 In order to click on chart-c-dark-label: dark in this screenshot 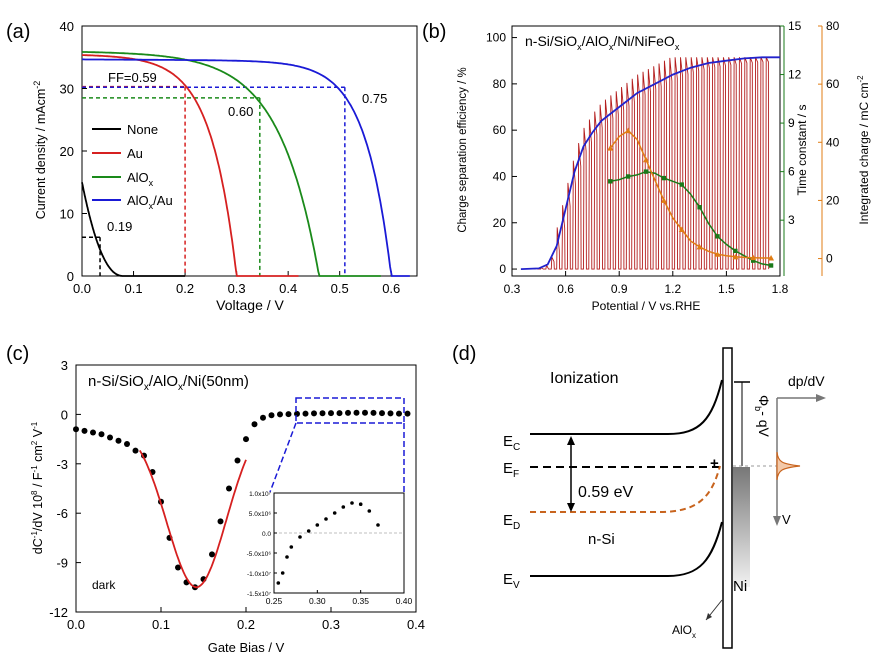, I will do `click(104, 585)`.